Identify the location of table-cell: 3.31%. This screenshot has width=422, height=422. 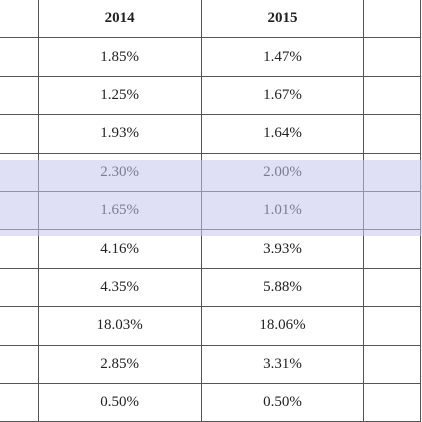
(282, 364).